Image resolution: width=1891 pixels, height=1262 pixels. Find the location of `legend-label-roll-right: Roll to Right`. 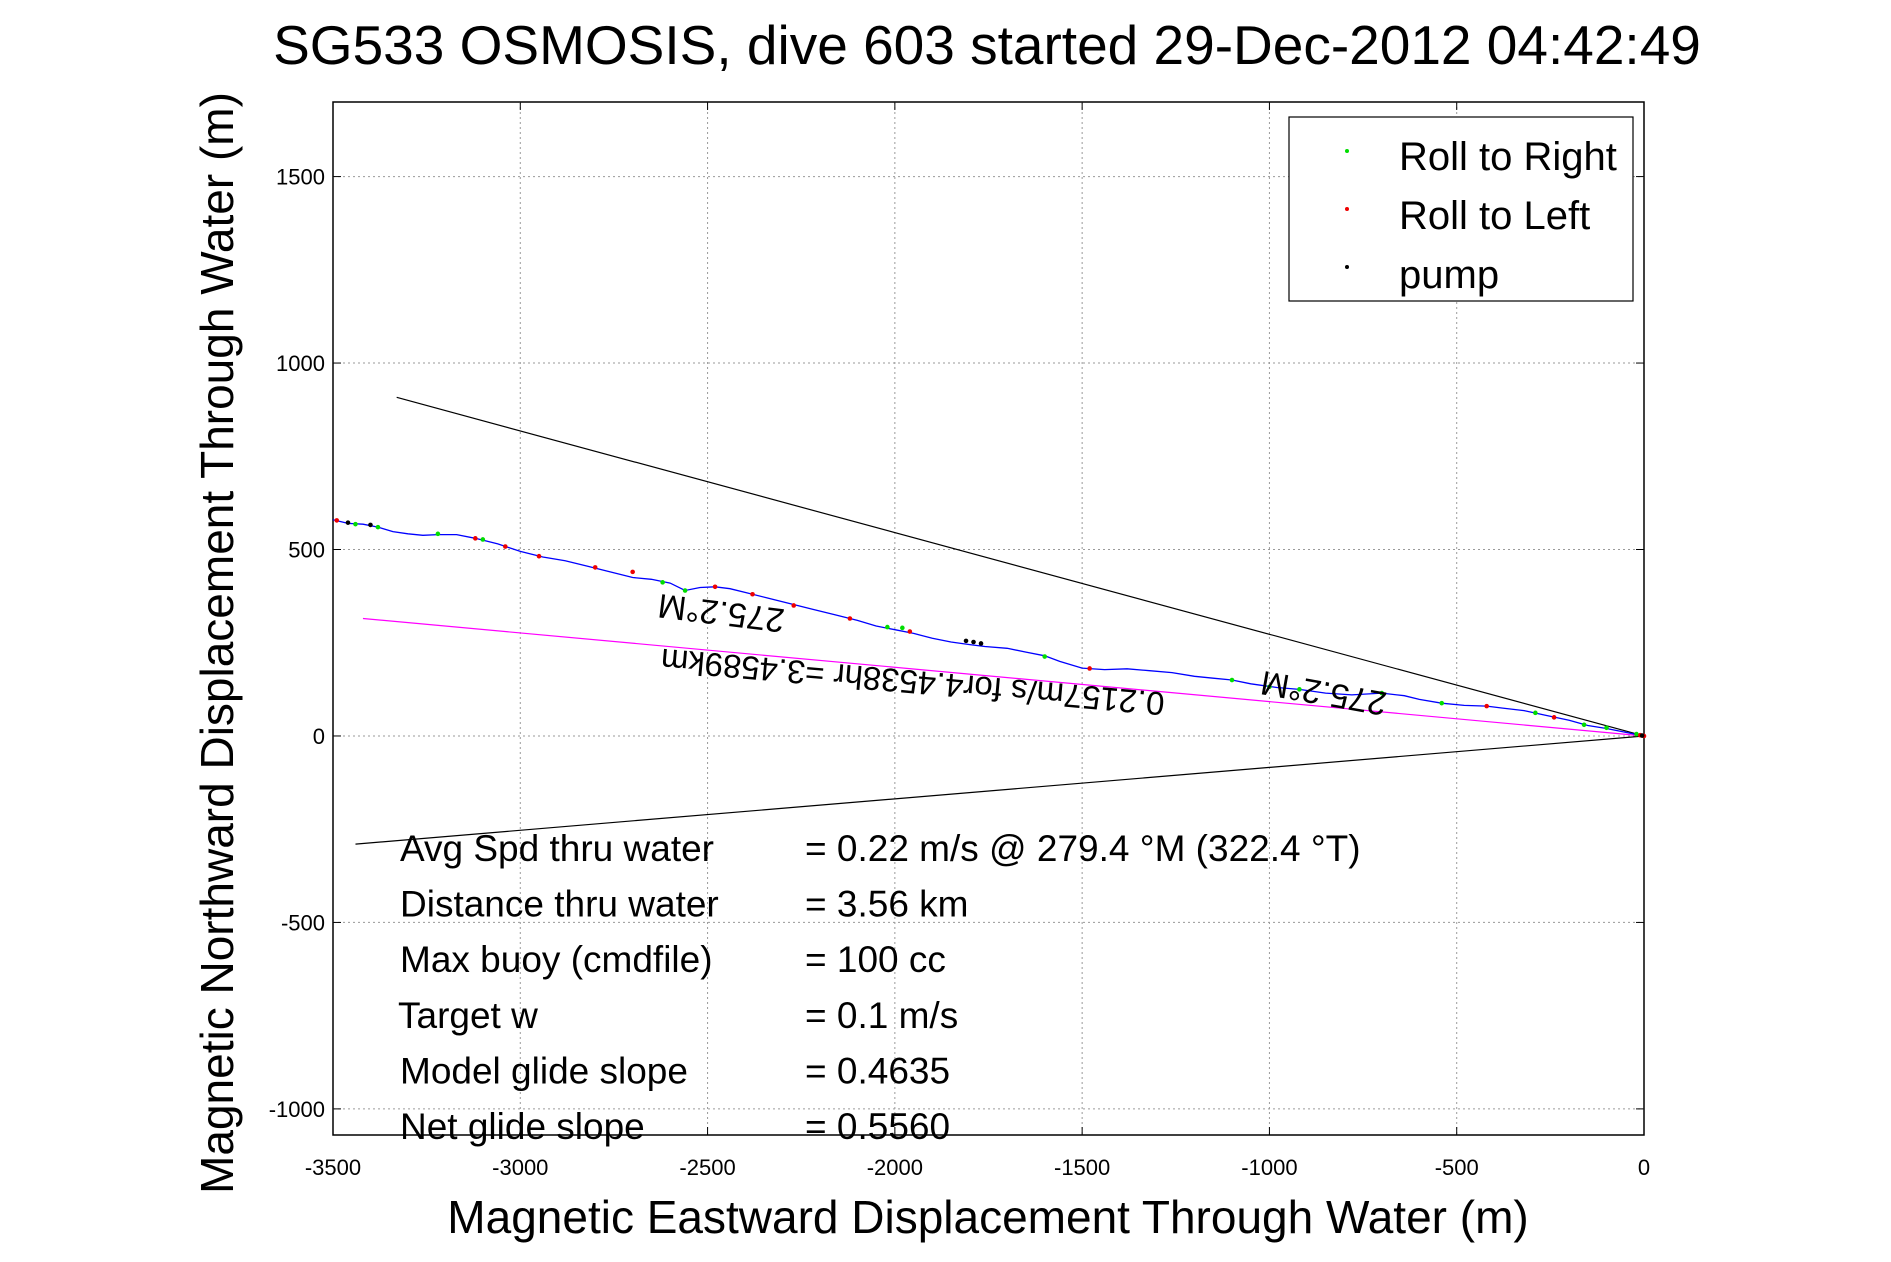

legend-label-roll-right: Roll to Right is located at coordinates (1508, 157).